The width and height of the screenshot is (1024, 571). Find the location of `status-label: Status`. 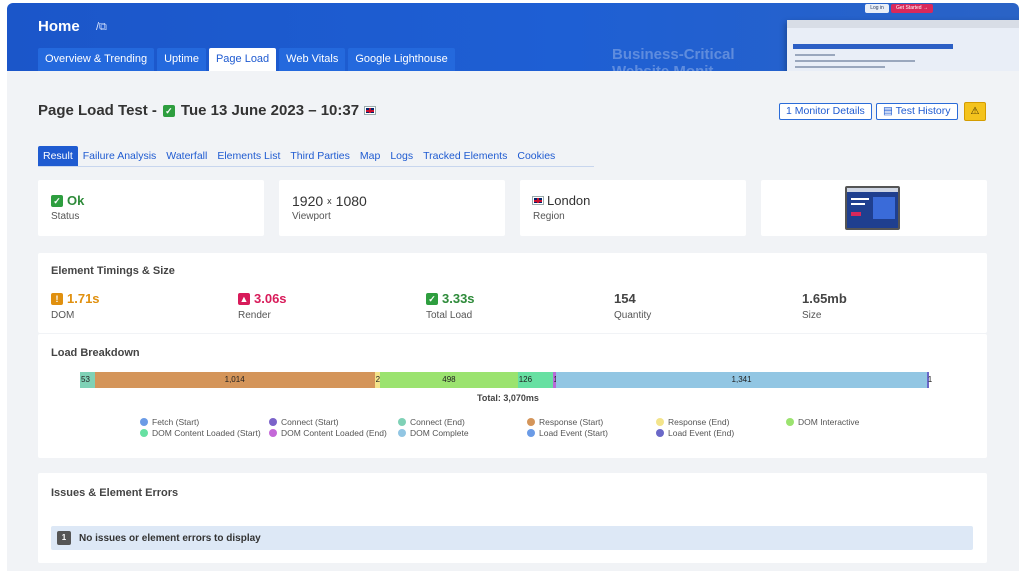

status-label: Status is located at coordinates (65, 216).